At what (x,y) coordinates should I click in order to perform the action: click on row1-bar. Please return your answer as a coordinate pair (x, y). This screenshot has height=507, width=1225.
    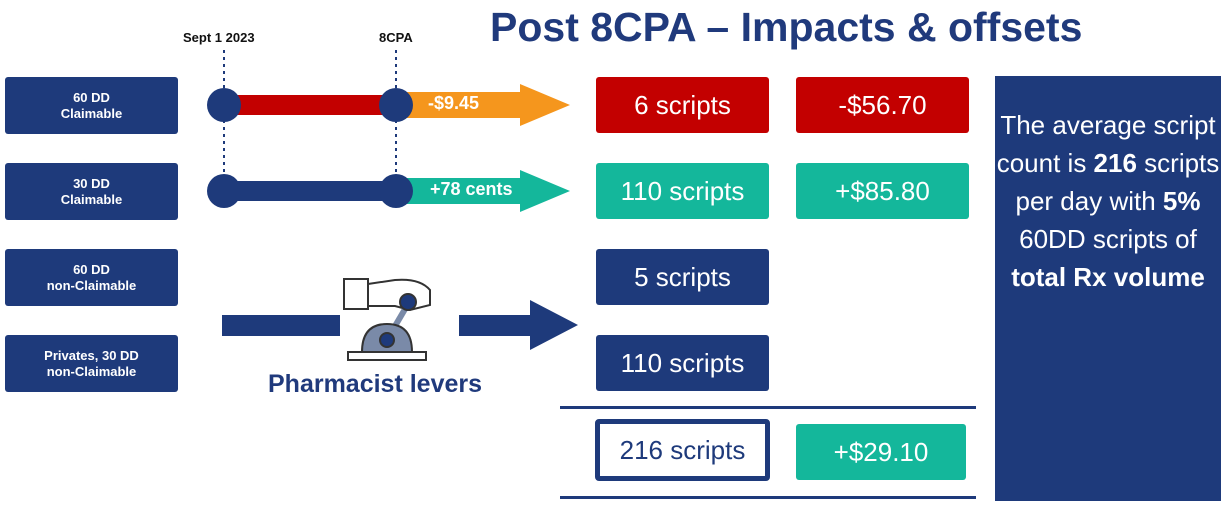
    Looking at the image, I should click on (310, 105).